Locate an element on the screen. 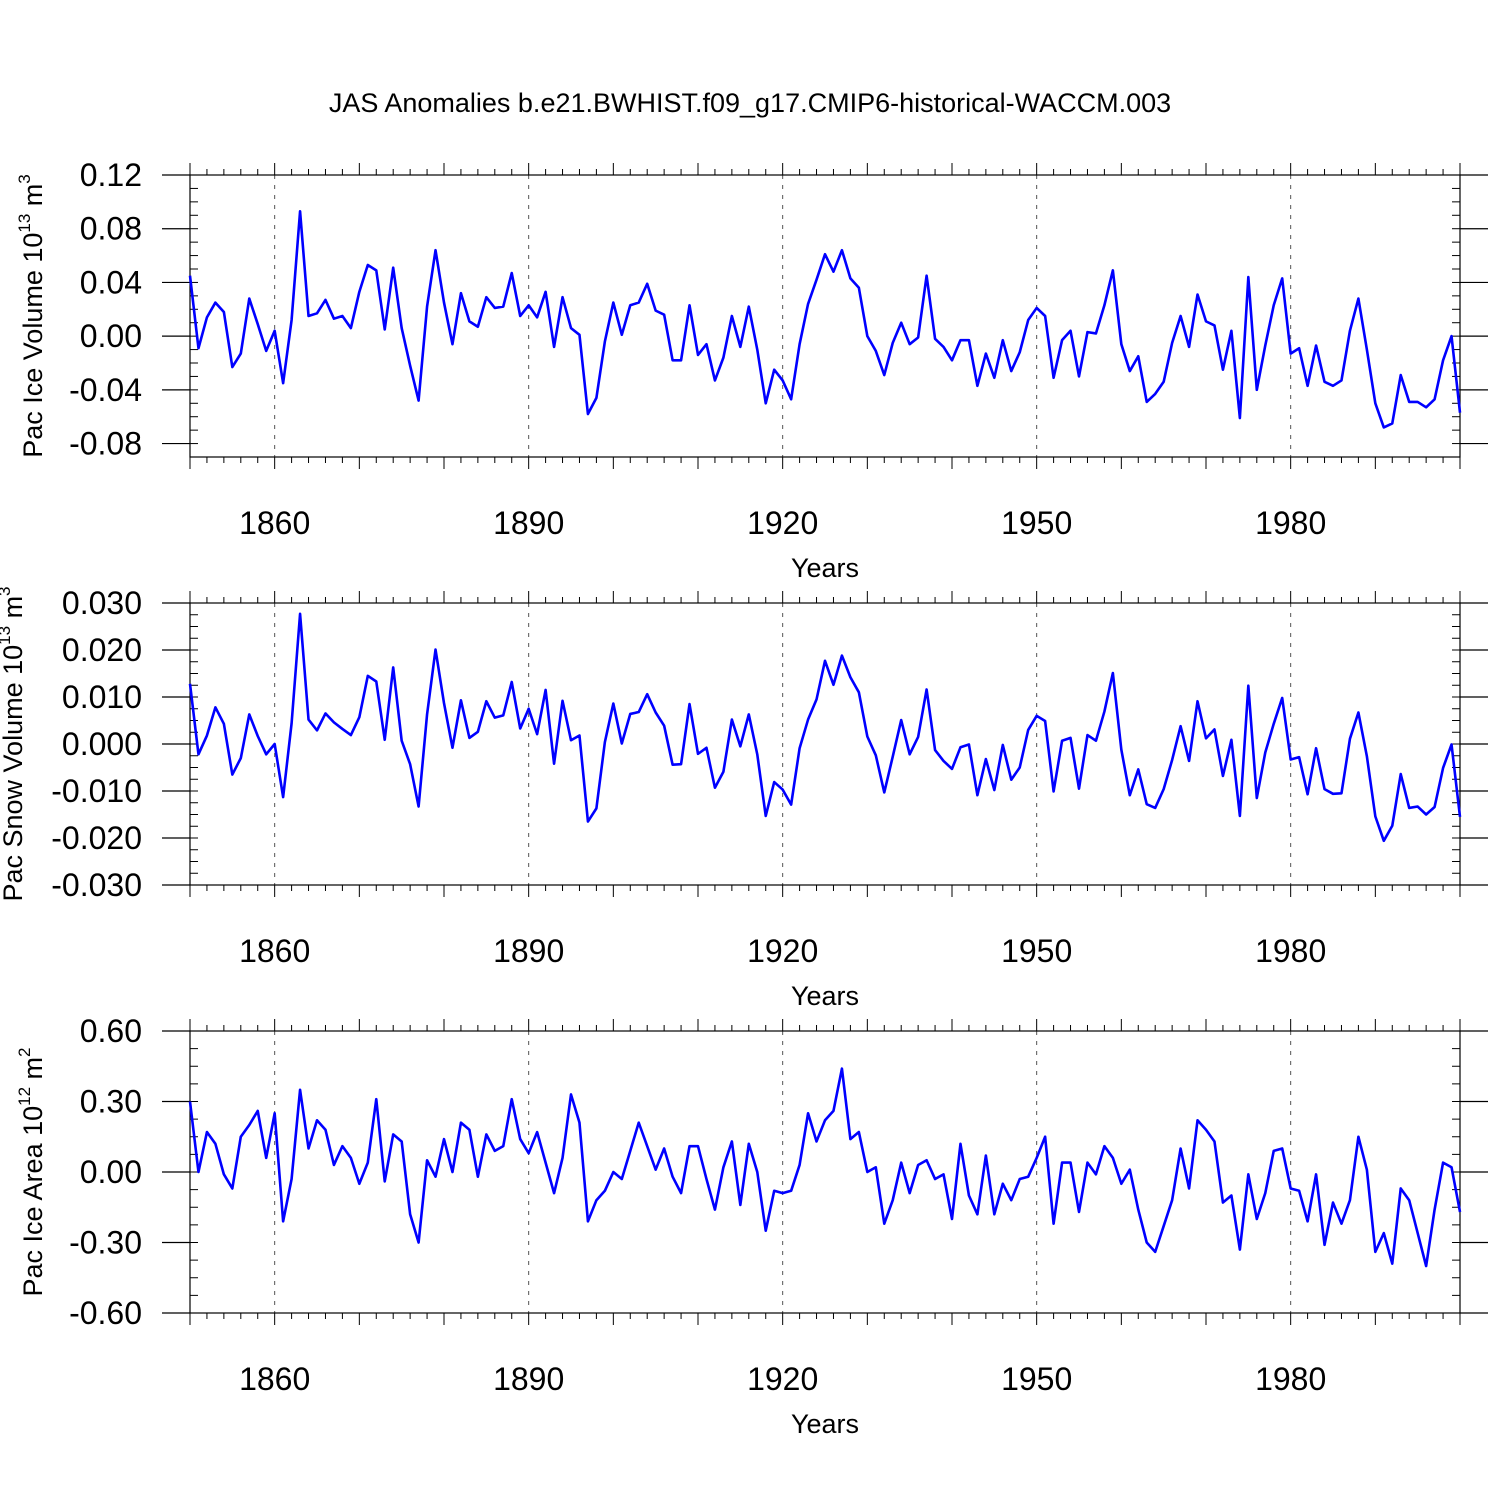 The width and height of the screenshot is (1500, 1500). y-tick-label: 0.08 is located at coordinates (111, 229).